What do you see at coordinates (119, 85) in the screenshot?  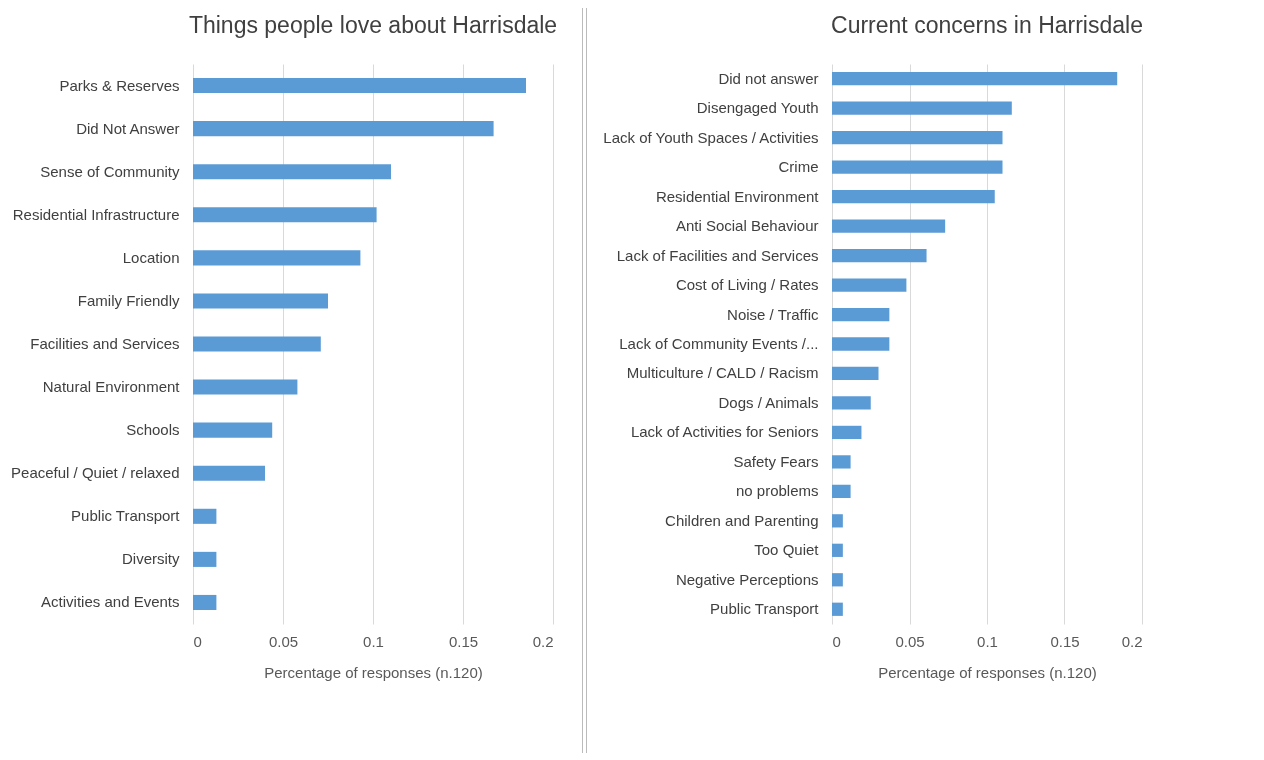 I see `y-tick-label: Parks & Reserves` at bounding box center [119, 85].